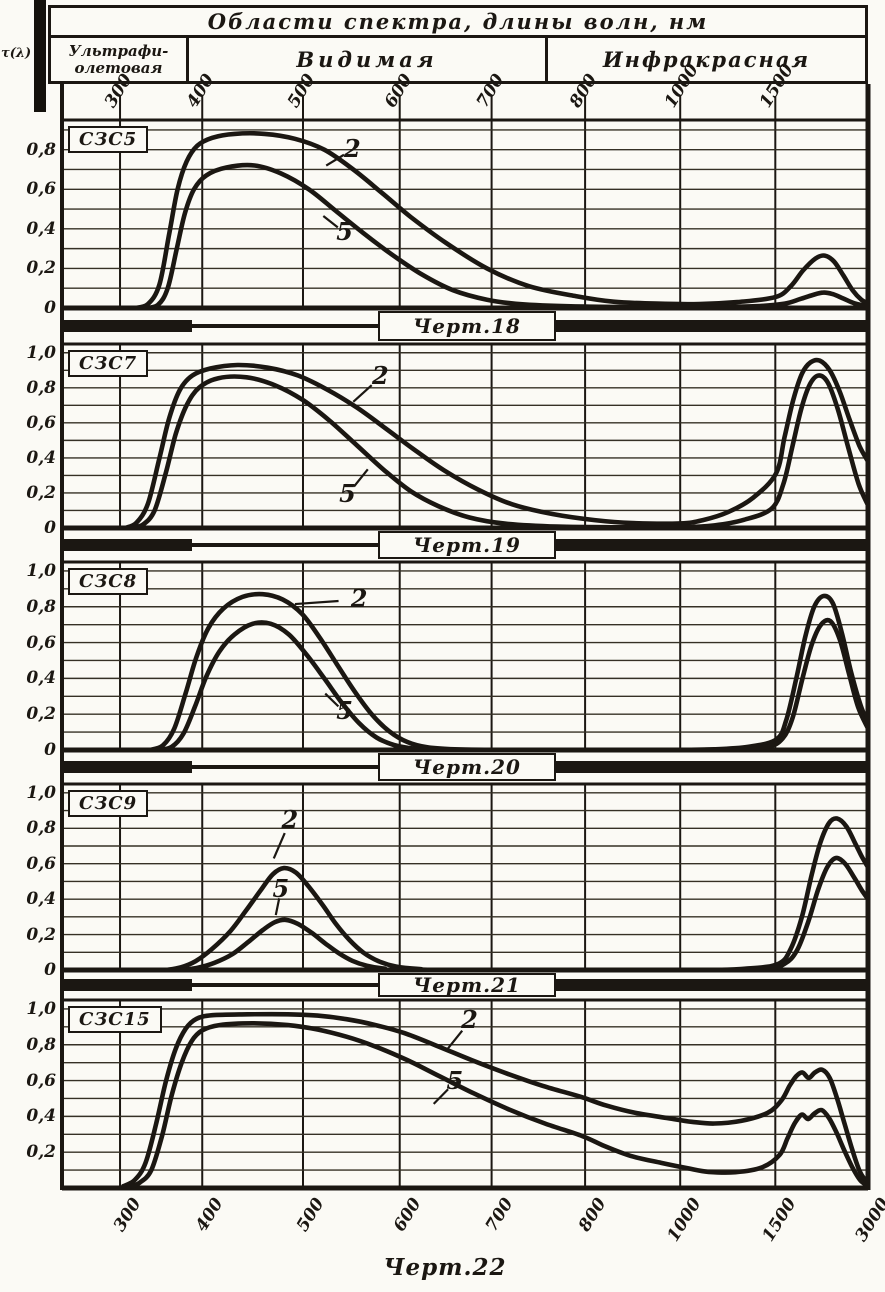 This screenshot has width=885, height=1292. What do you see at coordinates (108, 803) in the screenshot?
I see `filter-name-СЗС9: СЗС9` at bounding box center [108, 803].